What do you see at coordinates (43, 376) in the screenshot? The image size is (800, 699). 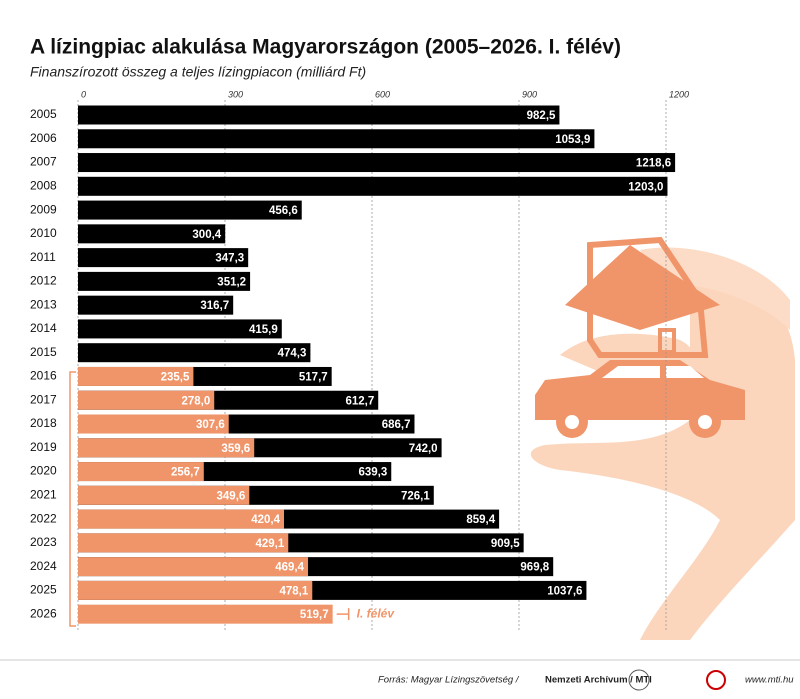 I see `y-tick-label: 2016` at bounding box center [43, 376].